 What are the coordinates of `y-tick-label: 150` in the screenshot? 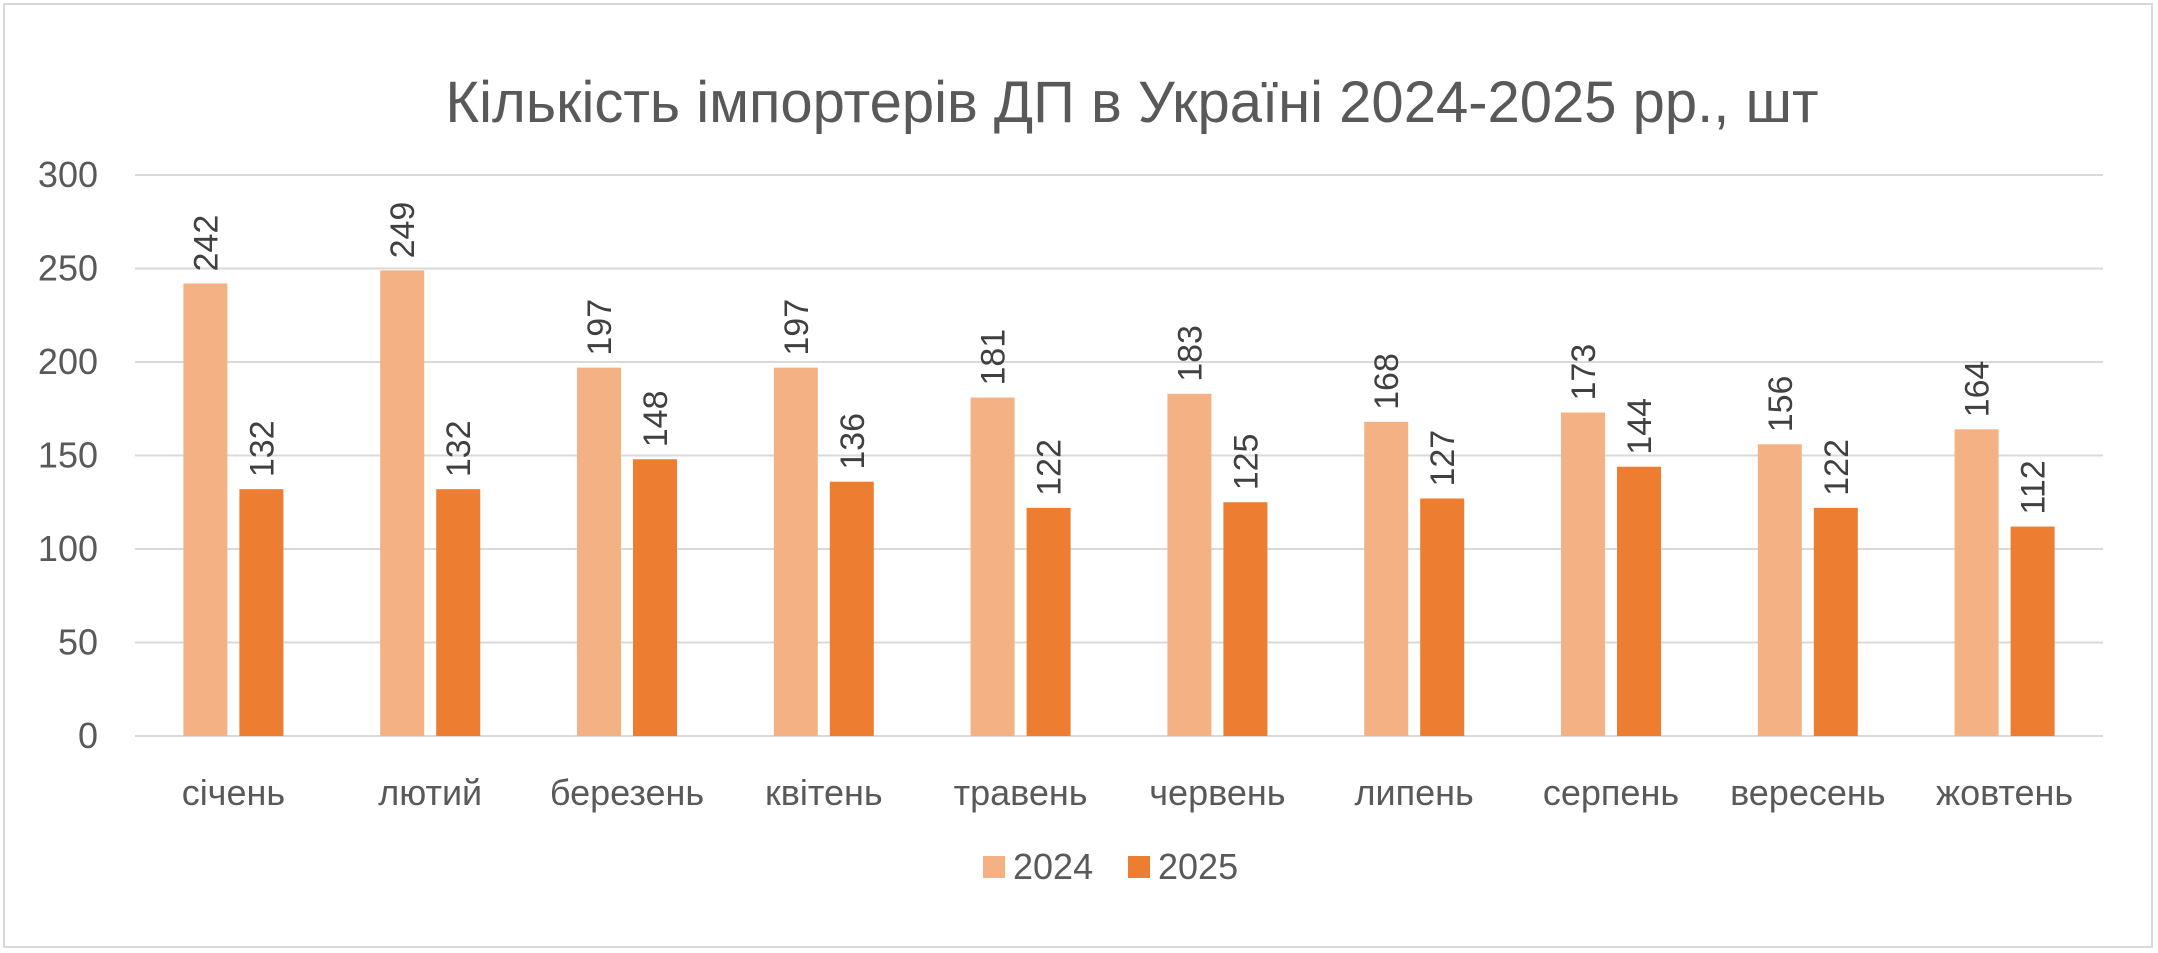 It's located at (68, 455).